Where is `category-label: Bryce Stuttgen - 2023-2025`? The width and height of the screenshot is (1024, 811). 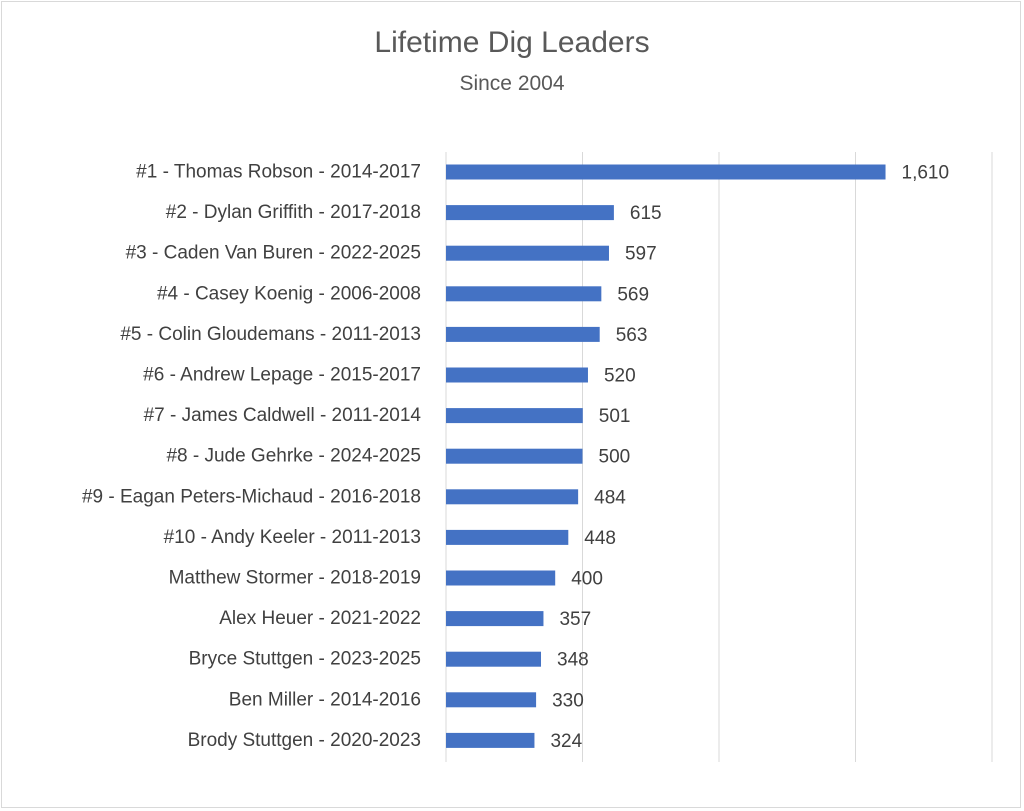
category-label: Bryce Stuttgen - 2023-2025 is located at coordinates (305, 659).